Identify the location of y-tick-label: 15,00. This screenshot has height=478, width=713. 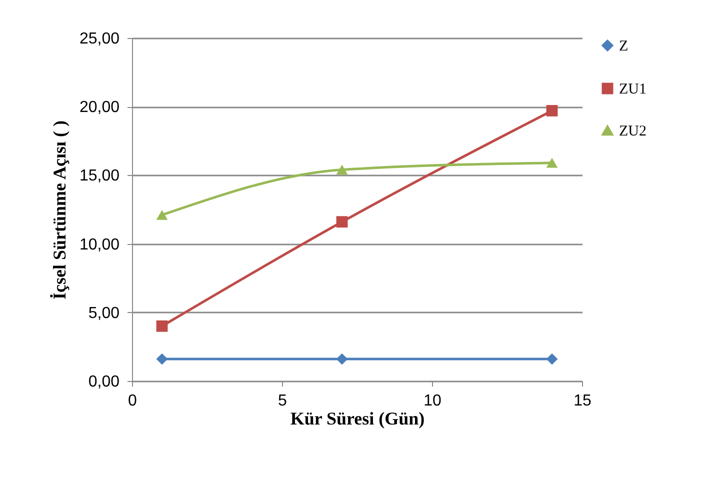
(99, 176).